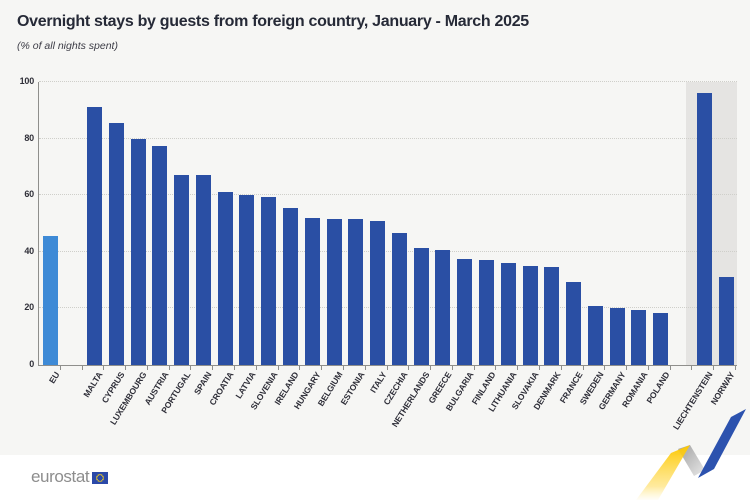 This screenshot has width=750, height=500. What do you see at coordinates (552, 316) in the screenshot?
I see `bar-denmark` at bounding box center [552, 316].